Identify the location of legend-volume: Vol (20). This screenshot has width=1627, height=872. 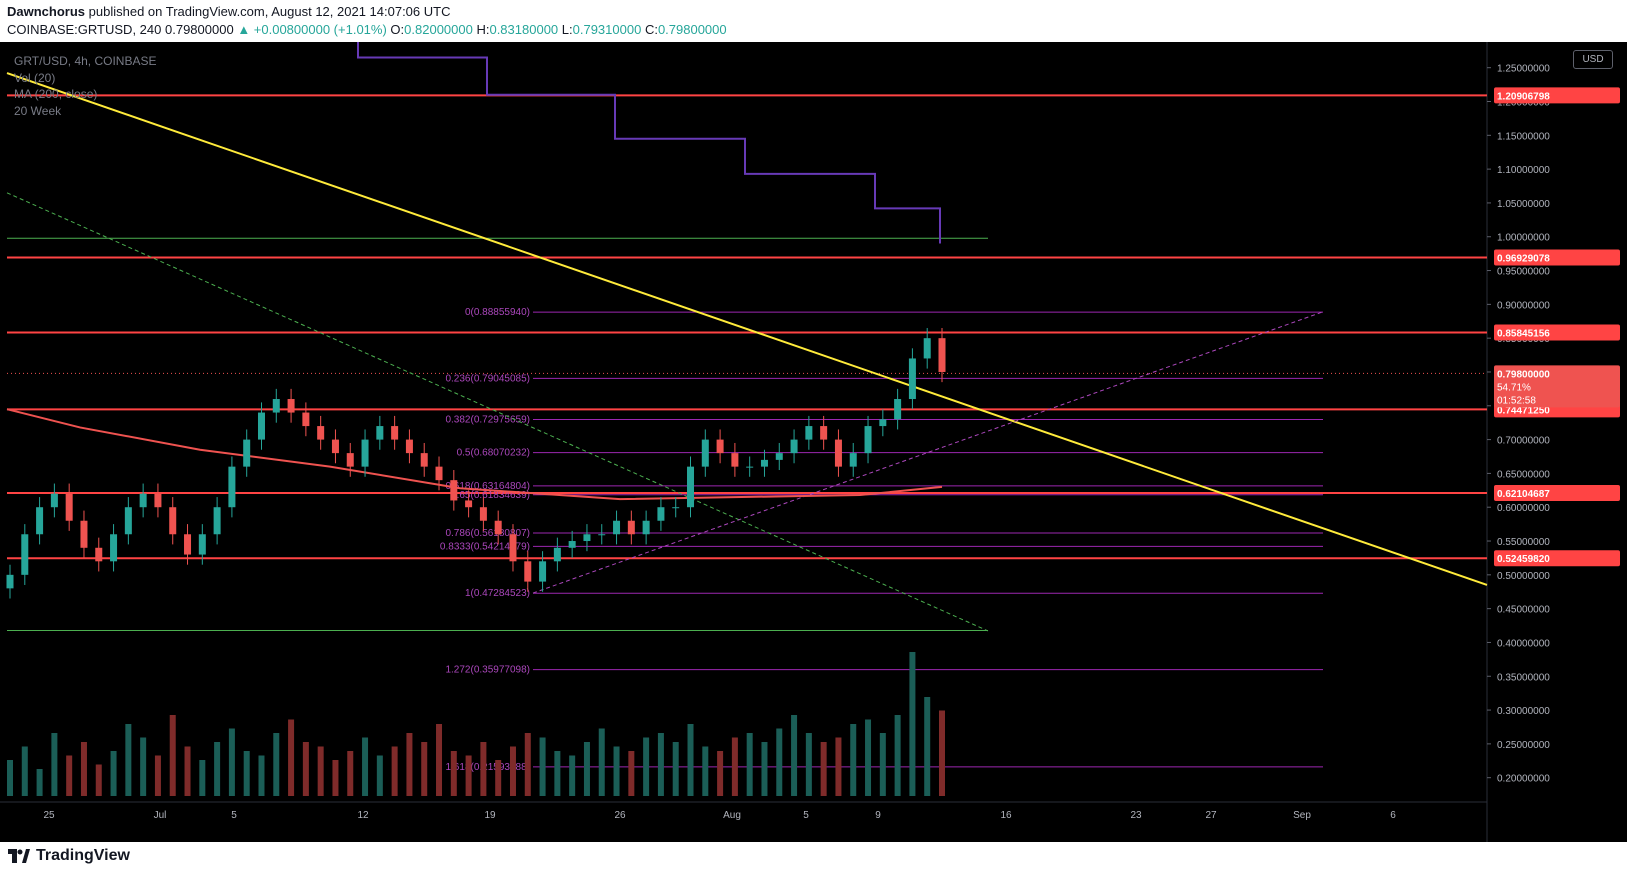
(35, 77).